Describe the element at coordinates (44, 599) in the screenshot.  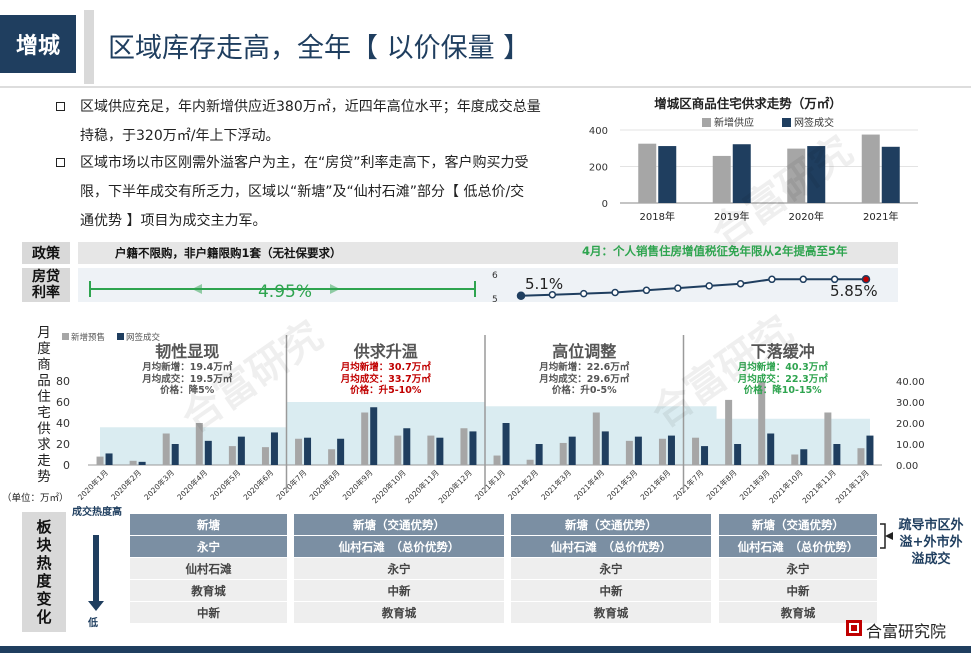
I see `heat-label-char: 变` at that location.